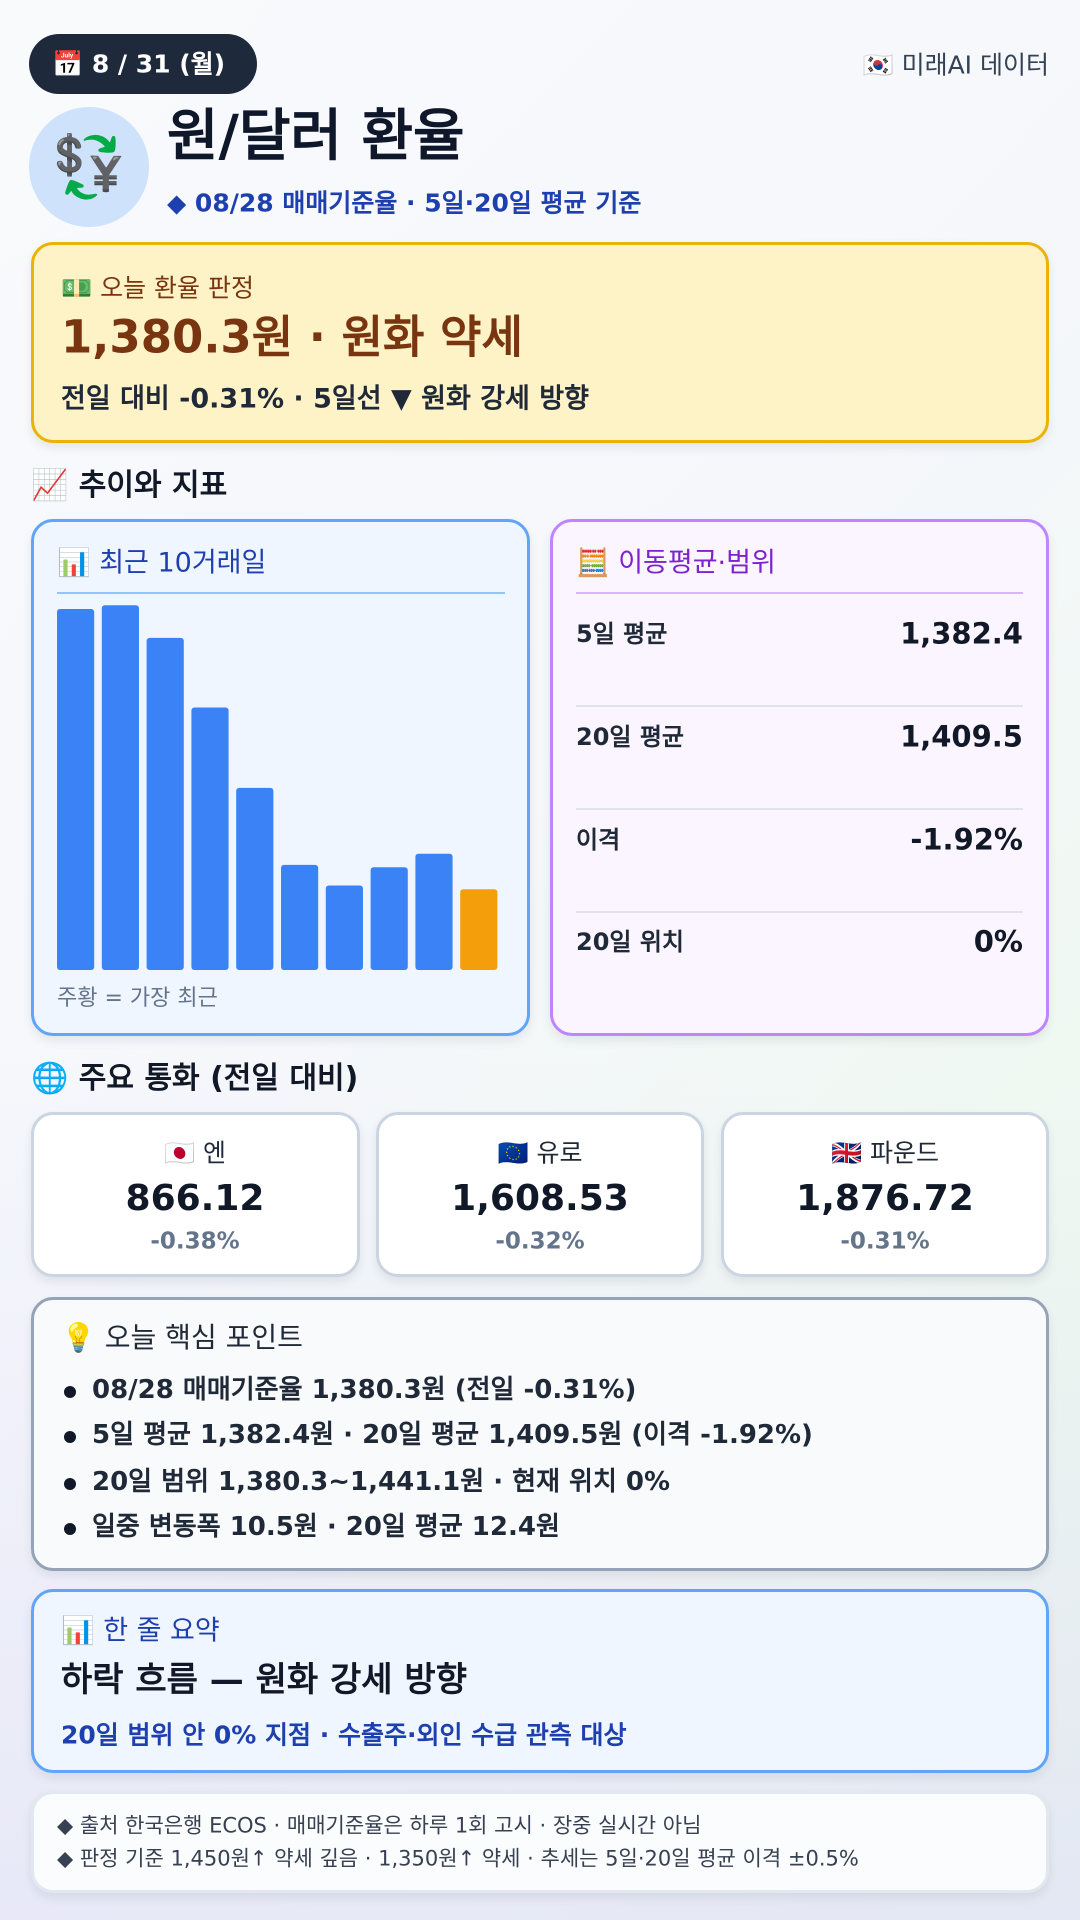 This screenshot has width=1080, height=1920. What do you see at coordinates (195, 1153) in the screenshot?
I see `currency-name: 🇯🇵 엔` at bounding box center [195, 1153].